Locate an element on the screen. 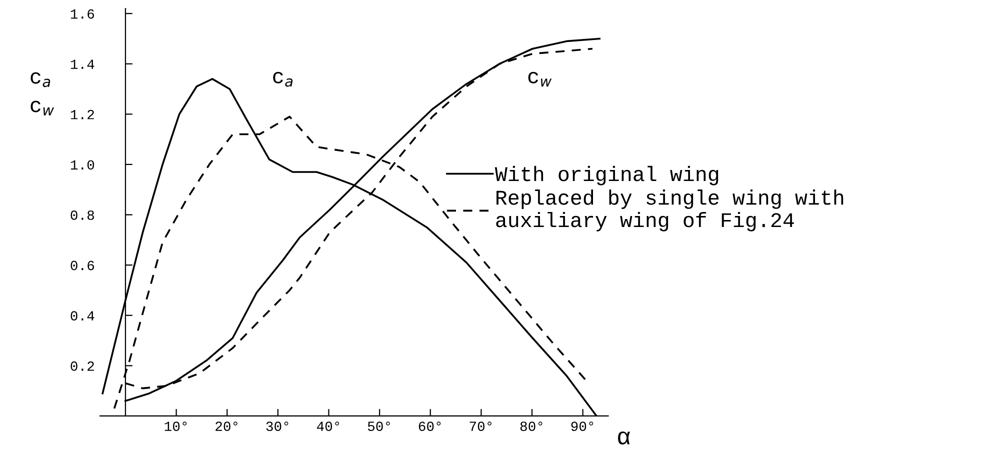  annotation: c$_{w}$ is located at coordinates (540, 79).